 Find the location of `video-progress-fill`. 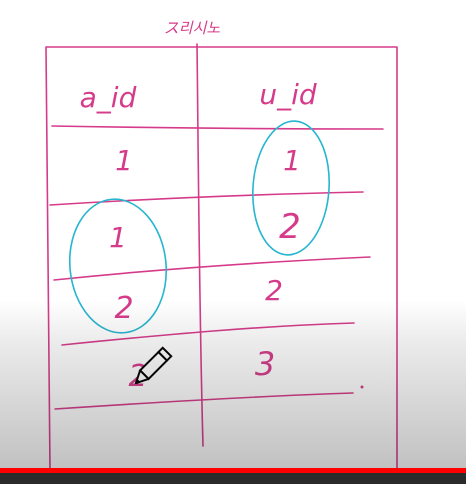

video-progress-fill is located at coordinates (233, 470).